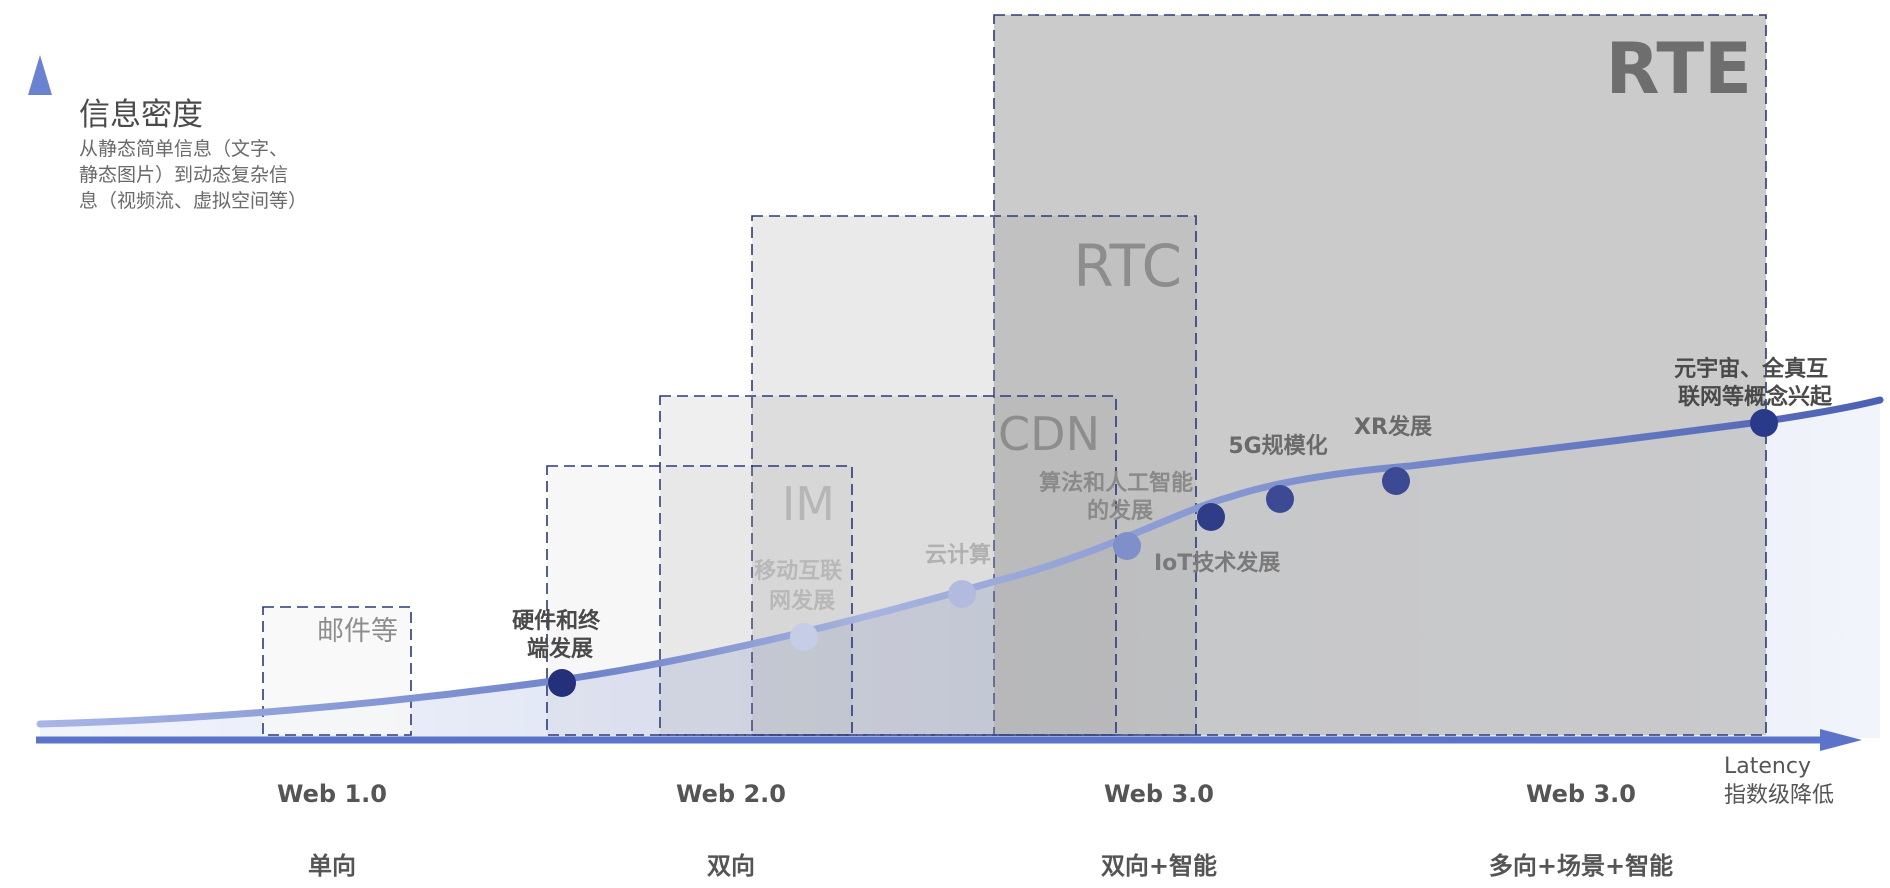  Describe the element at coordinates (804, 637) in the screenshot. I see `milestone-dot-mobile` at that location.